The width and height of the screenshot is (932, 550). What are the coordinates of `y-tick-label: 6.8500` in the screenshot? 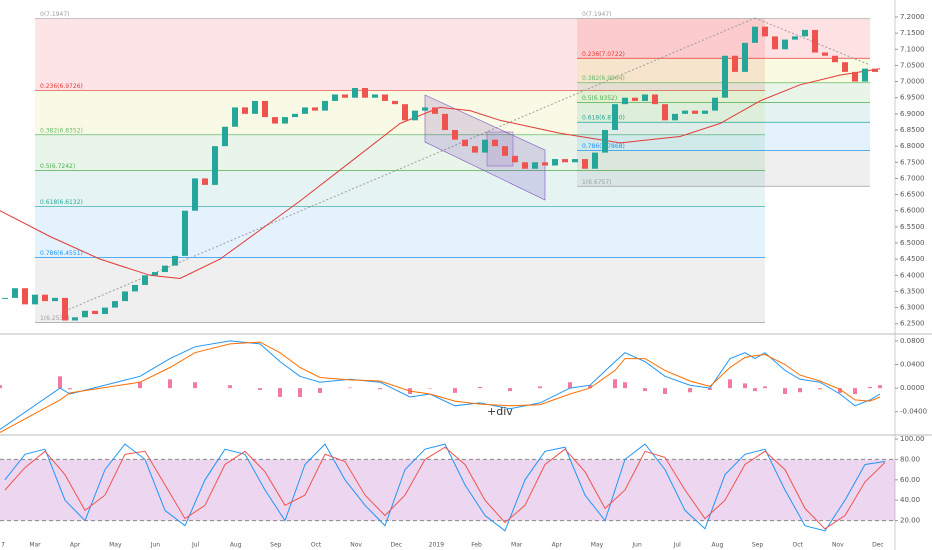 It's located at (912, 130).